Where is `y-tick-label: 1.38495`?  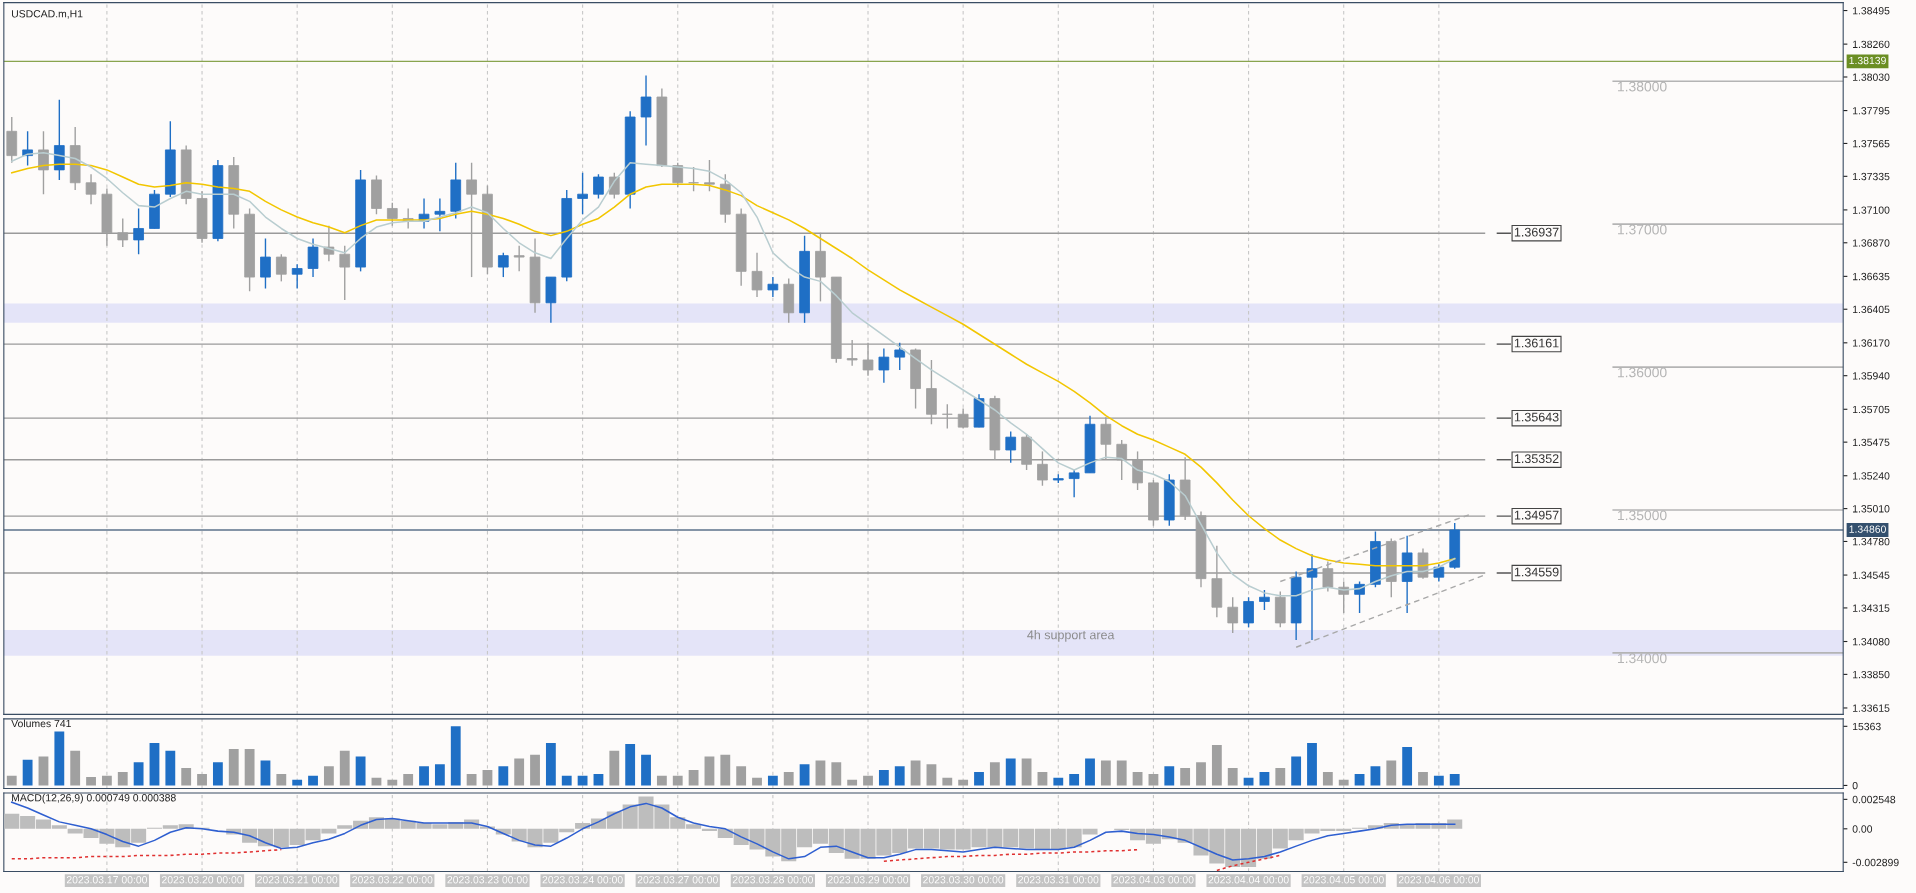 y-tick-label: 1.38495 is located at coordinates (1871, 11).